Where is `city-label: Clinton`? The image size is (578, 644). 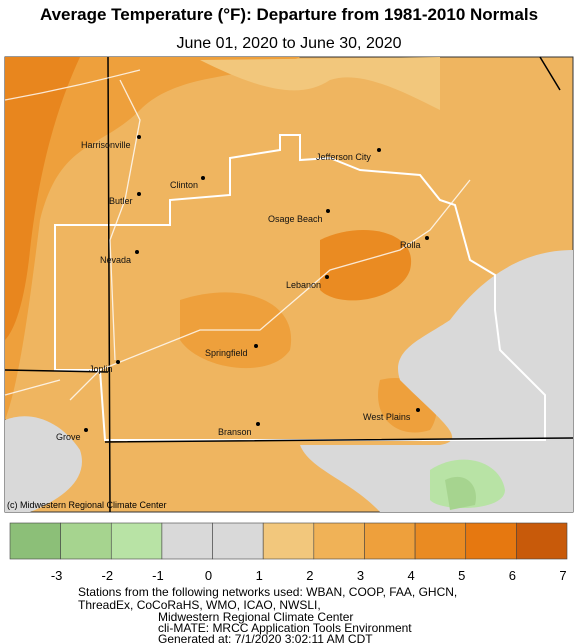 city-label: Clinton is located at coordinates (184, 185).